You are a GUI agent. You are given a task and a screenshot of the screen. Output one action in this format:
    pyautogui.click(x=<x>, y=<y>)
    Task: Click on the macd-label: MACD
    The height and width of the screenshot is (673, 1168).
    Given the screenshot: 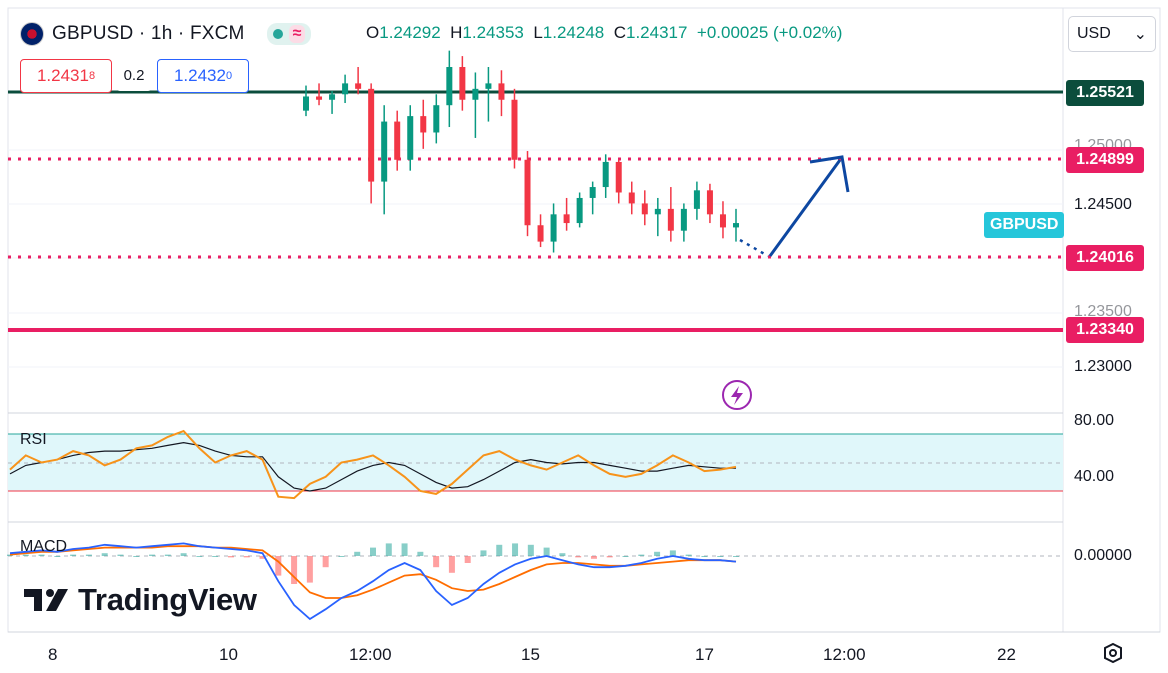 What is the action you would take?
    pyautogui.click(x=44, y=546)
    